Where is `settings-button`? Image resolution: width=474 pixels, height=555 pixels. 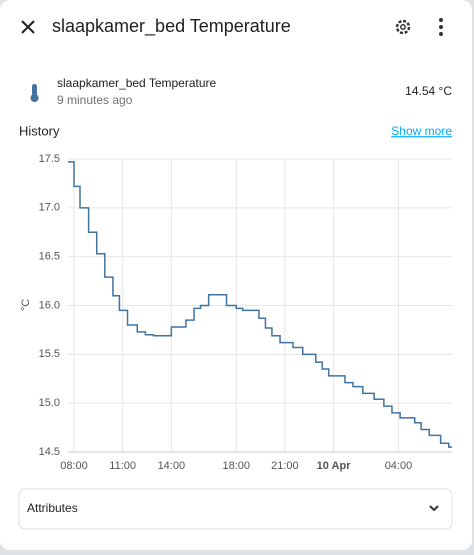
settings-button is located at coordinates (403, 27).